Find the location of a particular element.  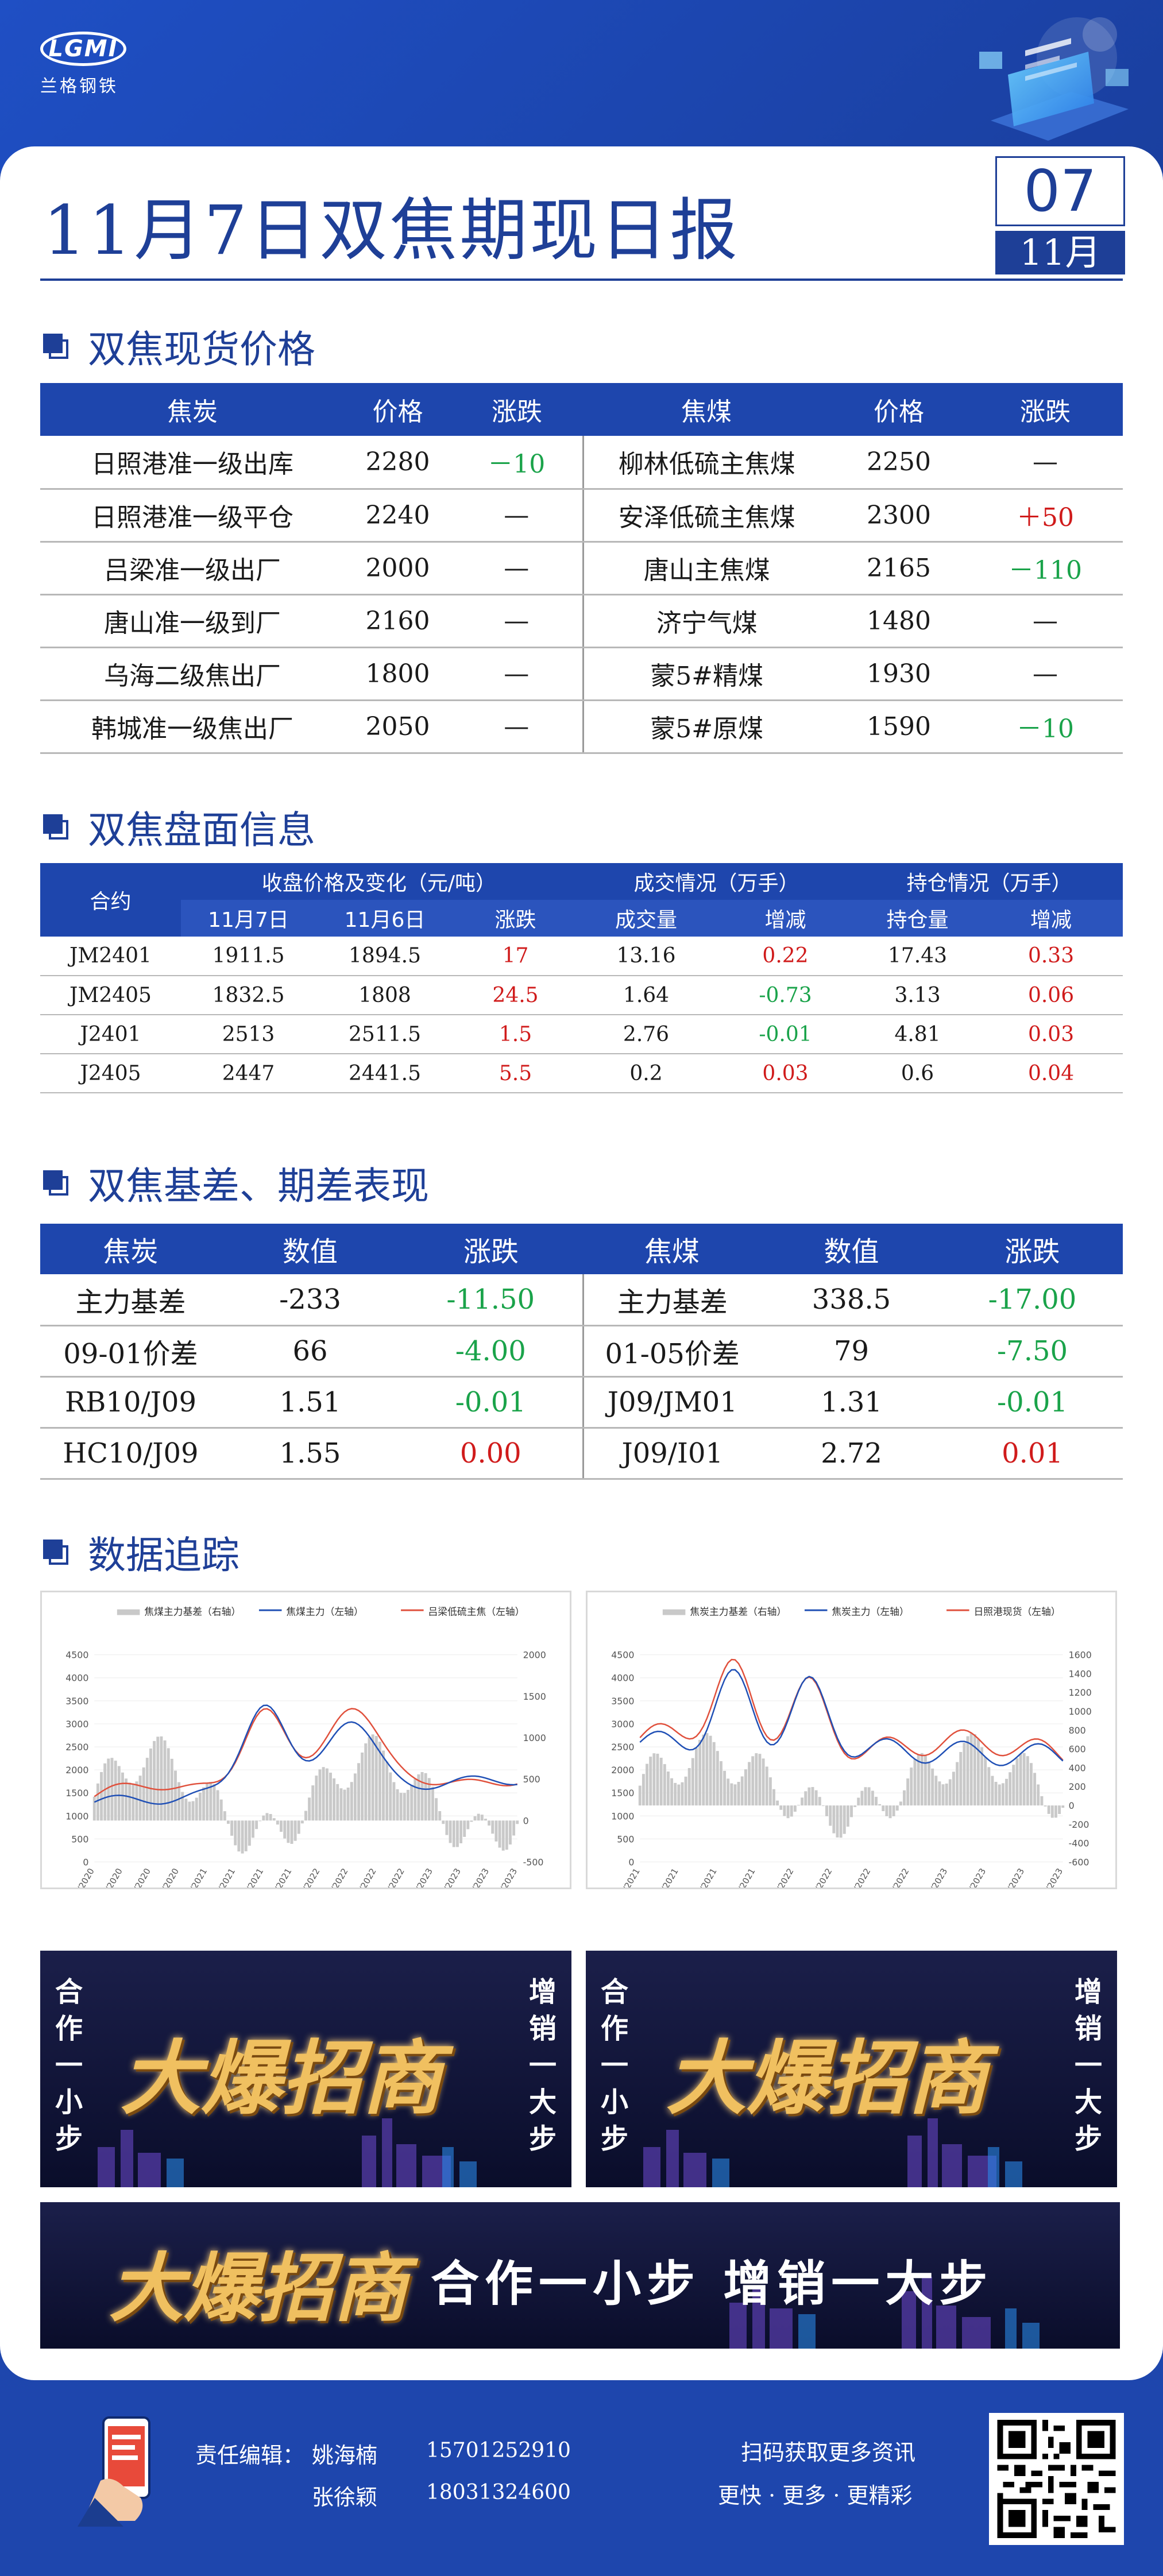

coke-value-cell: 1.55 is located at coordinates (310, 1454).